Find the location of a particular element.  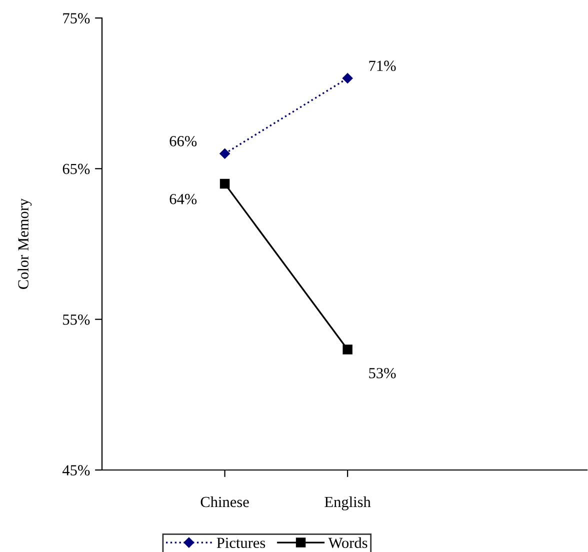

data-label: 53% is located at coordinates (382, 373).